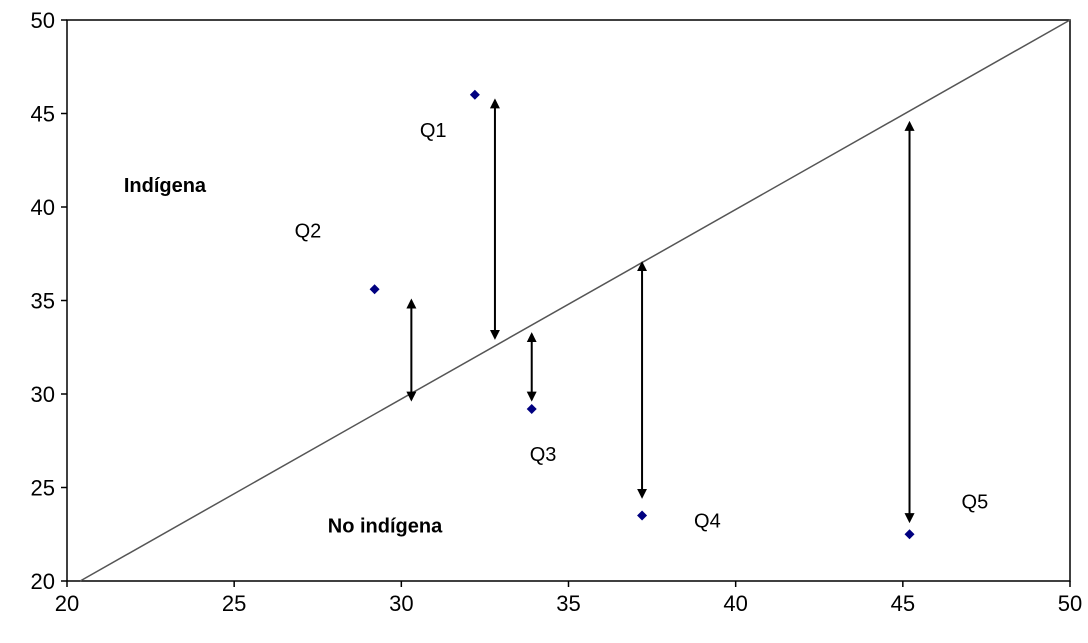 This screenshot has width=1088, height=643. I want to click on y-tick-label: 40, so click(43, 207).